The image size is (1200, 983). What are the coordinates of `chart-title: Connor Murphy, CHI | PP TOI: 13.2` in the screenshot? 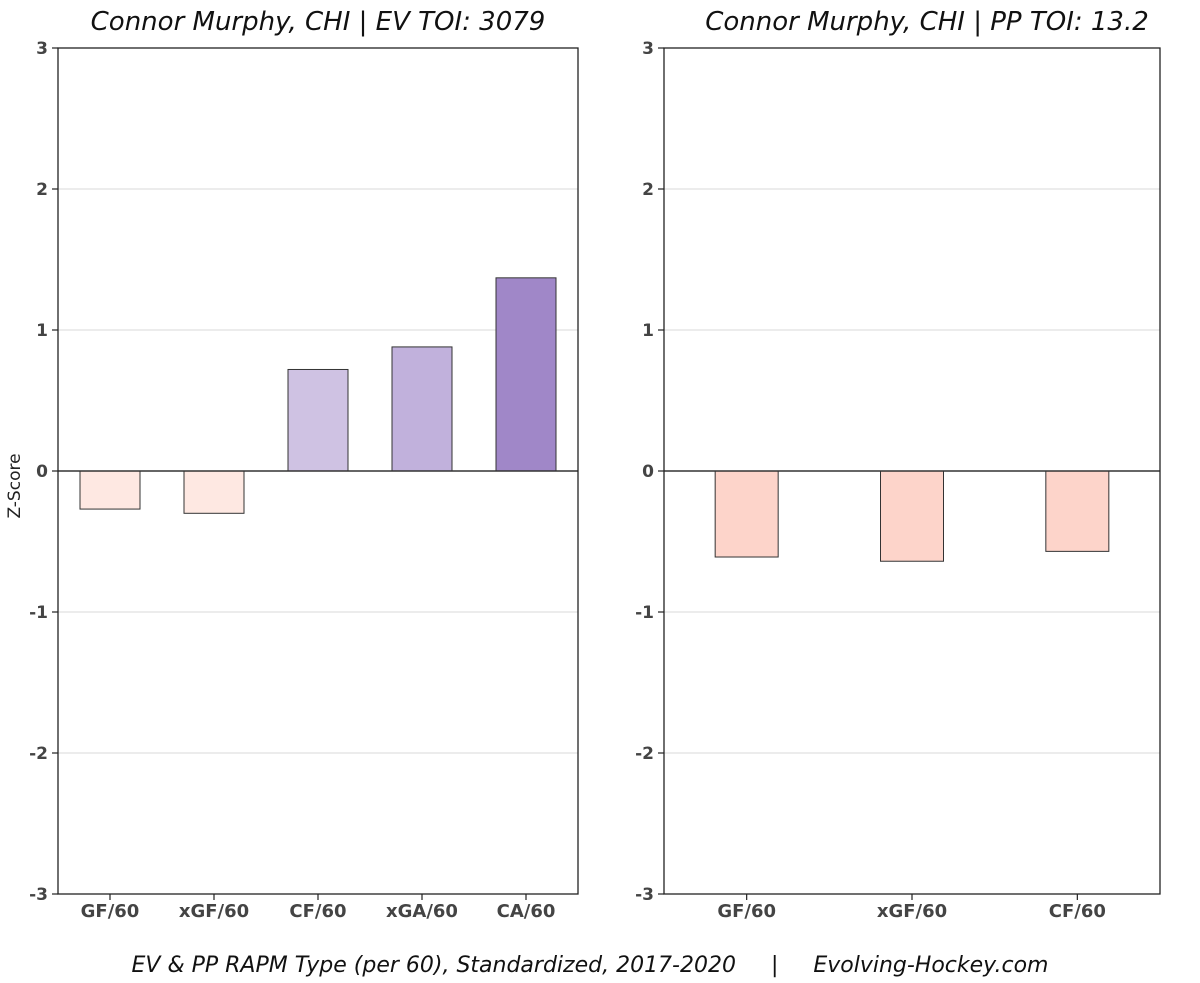 It's located at (927, 22).